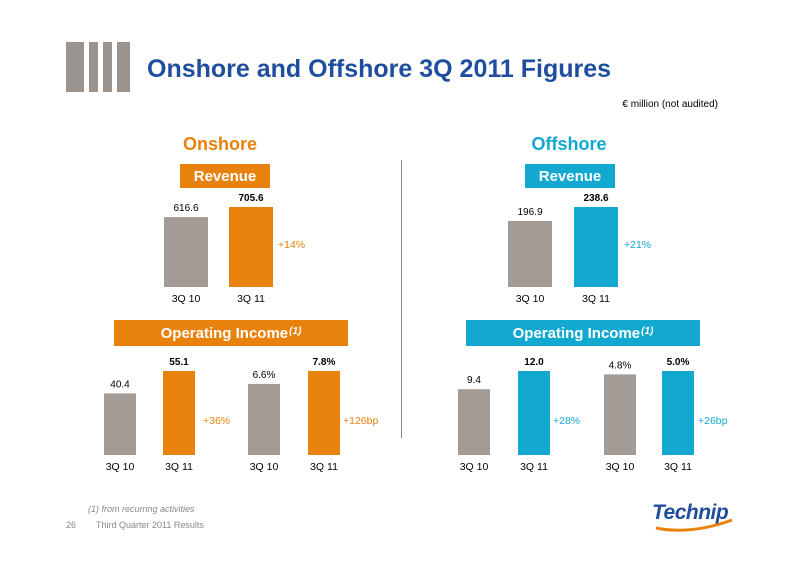 The width and height of the screenshot is (800, 565). I want to click on onshore-operating-margin-category-label-1: 3Q 11, so click(324, 467).